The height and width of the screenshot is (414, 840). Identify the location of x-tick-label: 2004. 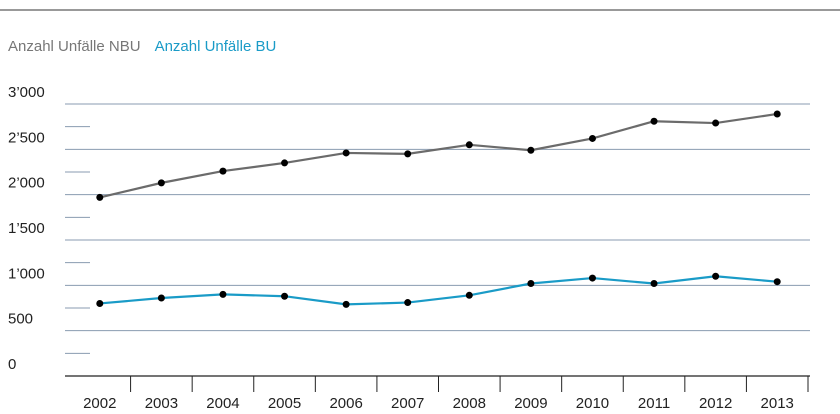
(222, 403).